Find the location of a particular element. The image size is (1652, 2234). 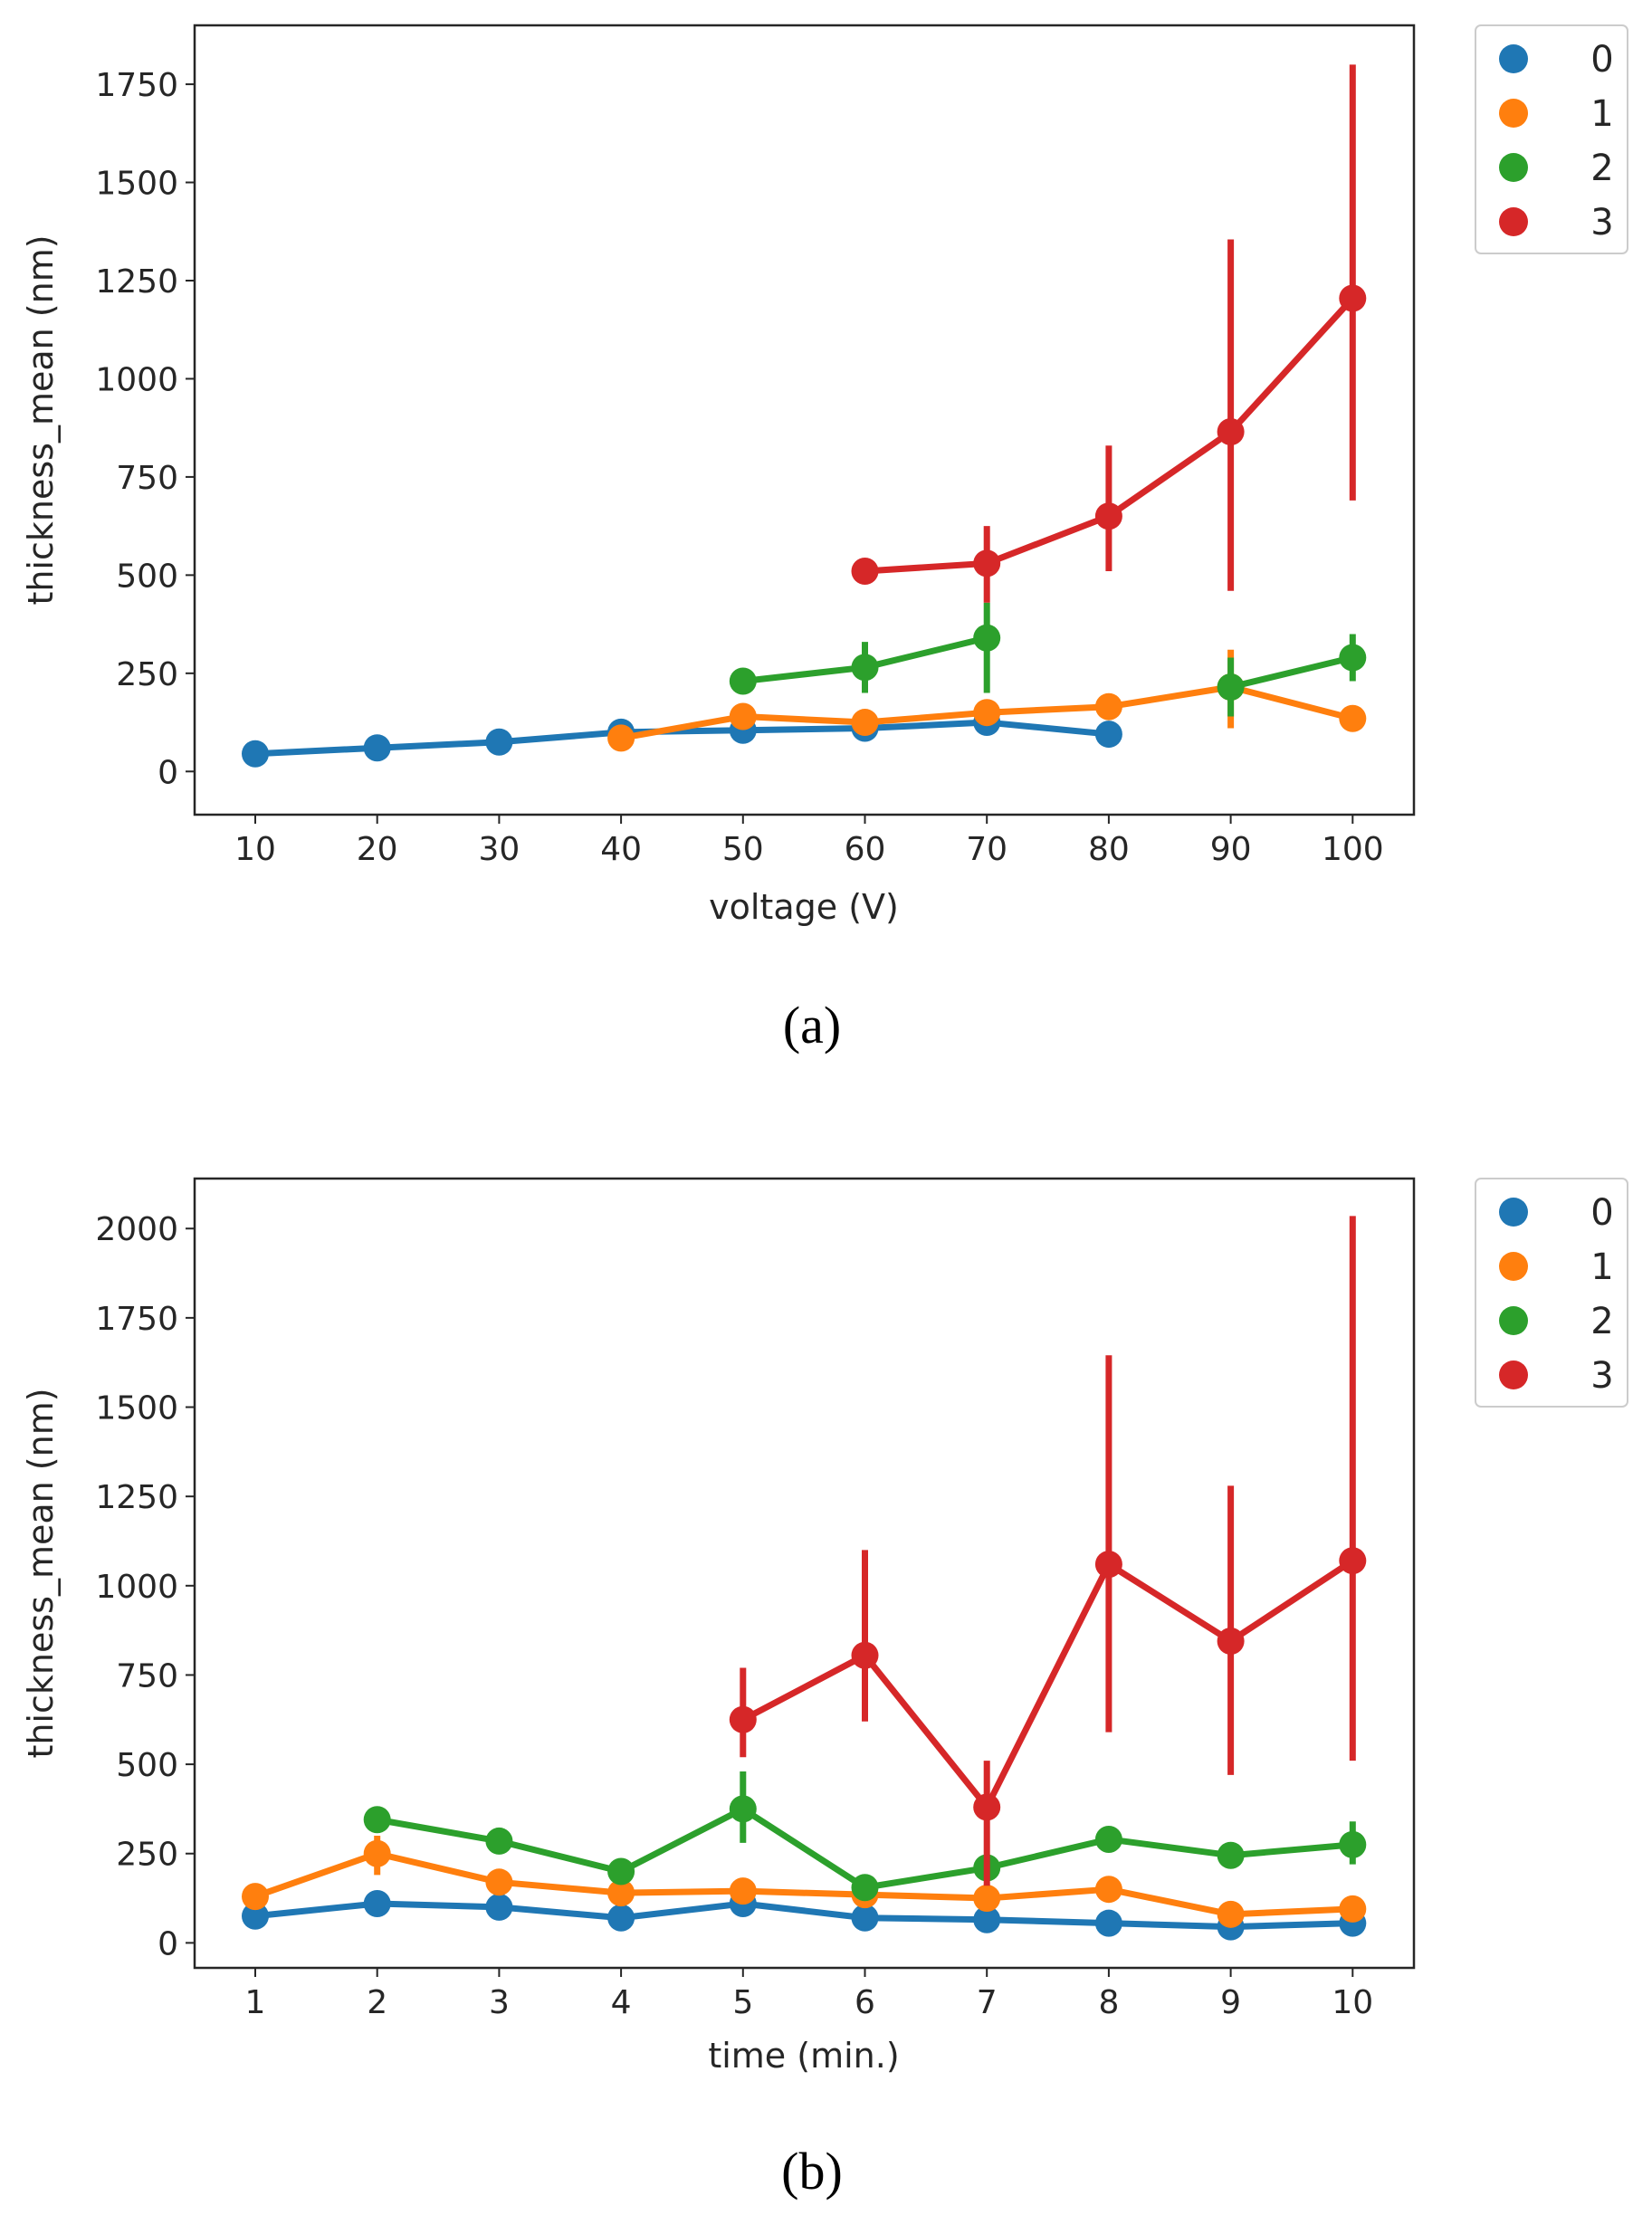

y-tick-label: 750 is located at coordinates (147, 479).